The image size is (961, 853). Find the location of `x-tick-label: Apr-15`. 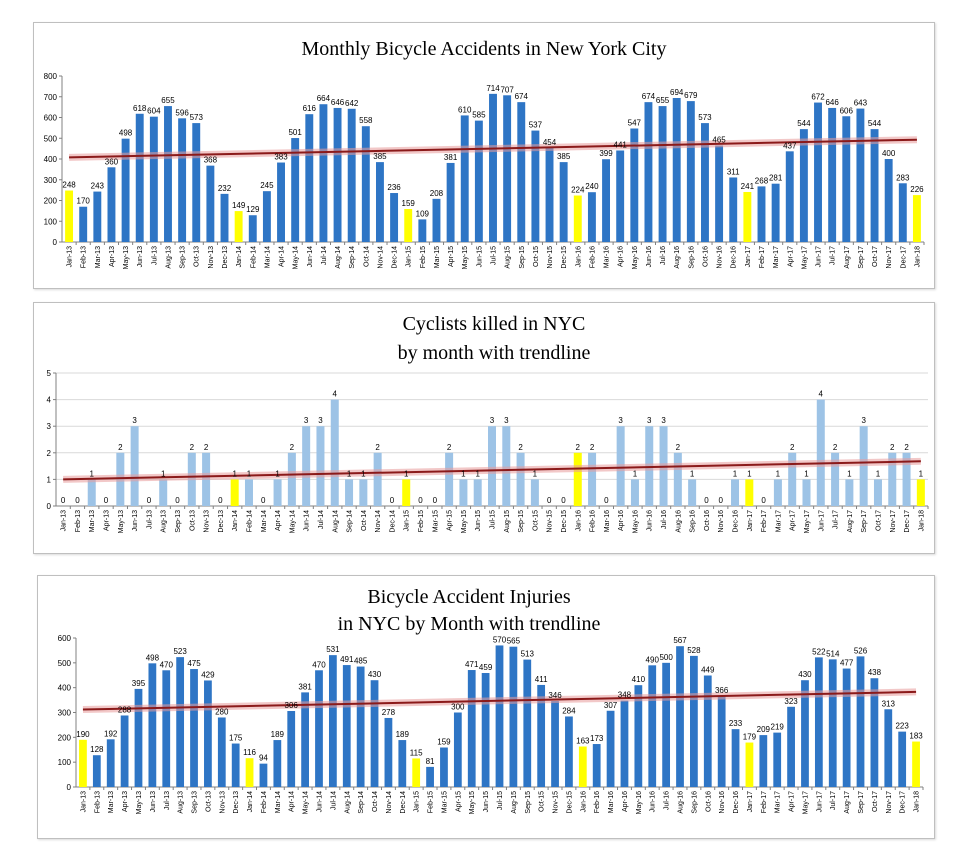

x-tick-label: Apr-15 is located at coordinates (458, 801).